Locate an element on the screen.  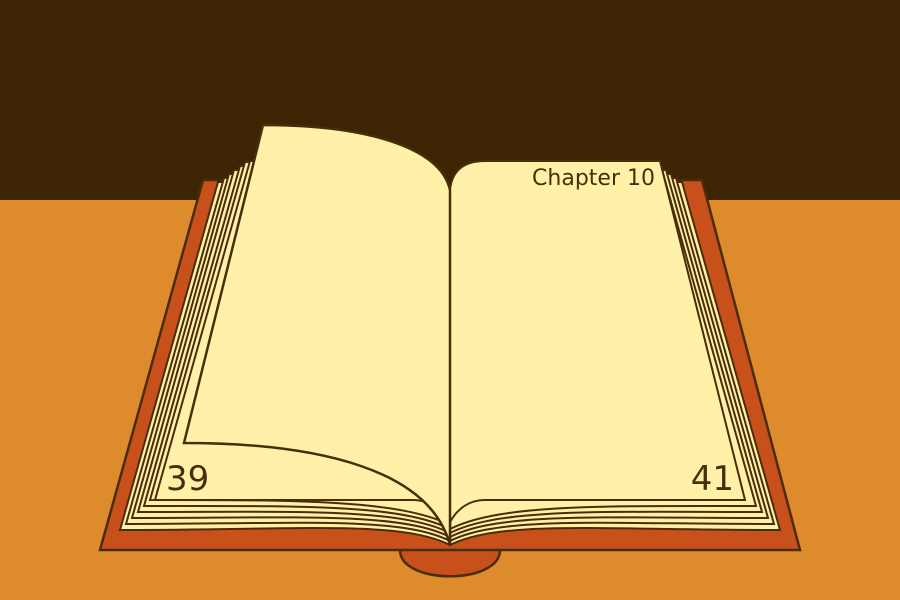
chapter-header: Chapter 10 is located at coordinates (593, 178).